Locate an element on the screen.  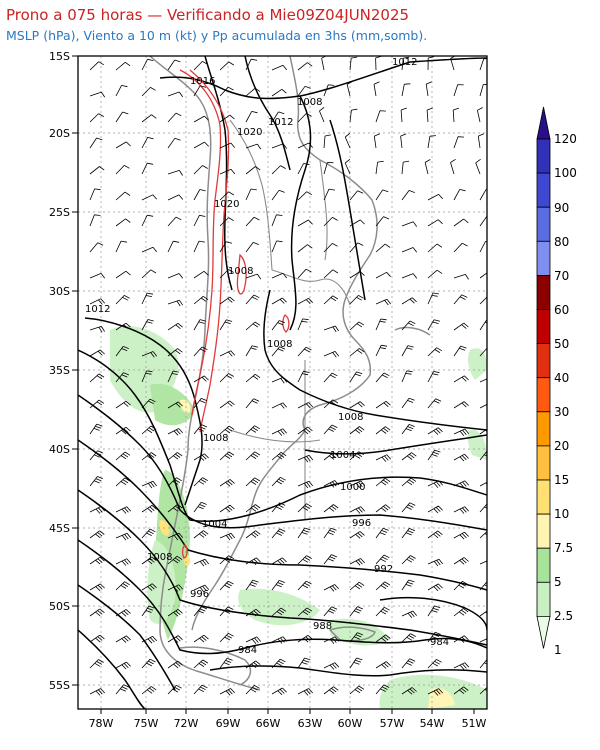
colorbar-label: 20 is located at coordinates (561, 446).